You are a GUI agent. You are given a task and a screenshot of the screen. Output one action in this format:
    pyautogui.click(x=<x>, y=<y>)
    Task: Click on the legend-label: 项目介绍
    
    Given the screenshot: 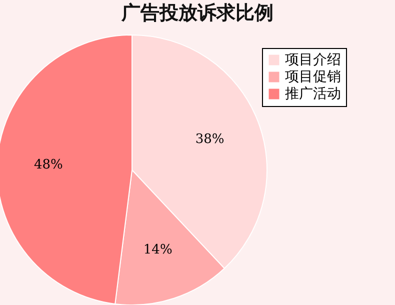 What is the action you would take?
    pyautogui.click(x=313, y=60)
    